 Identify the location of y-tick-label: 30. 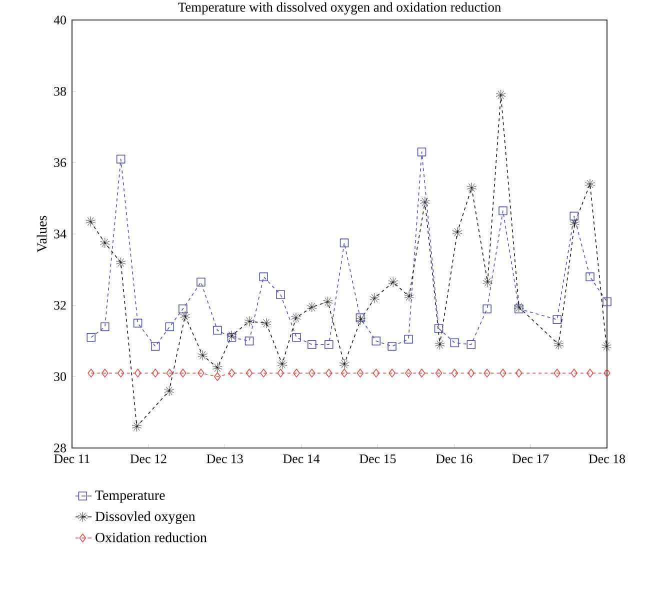
(60, 377).